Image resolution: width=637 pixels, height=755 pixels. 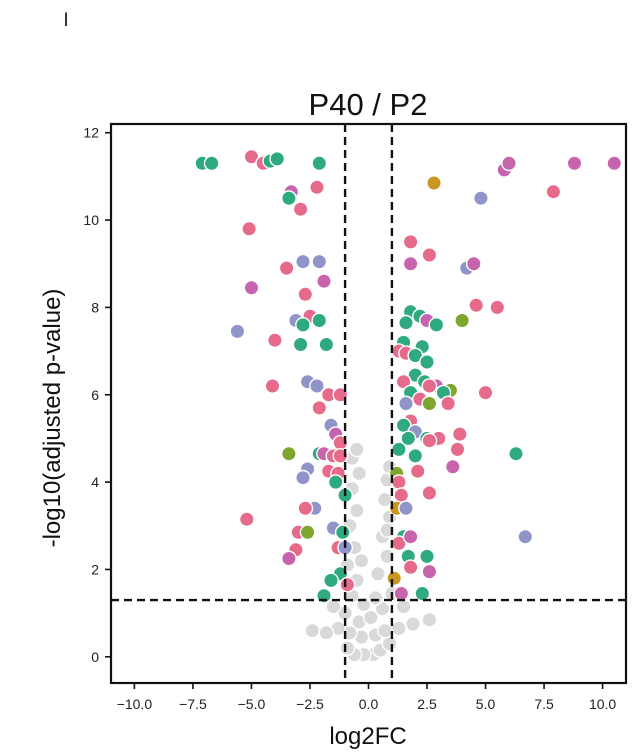 What do you see at coordinates (544, 704) in the screenshot?
I see `x-tick-label: 7.5` at bounding box center [544, 704].